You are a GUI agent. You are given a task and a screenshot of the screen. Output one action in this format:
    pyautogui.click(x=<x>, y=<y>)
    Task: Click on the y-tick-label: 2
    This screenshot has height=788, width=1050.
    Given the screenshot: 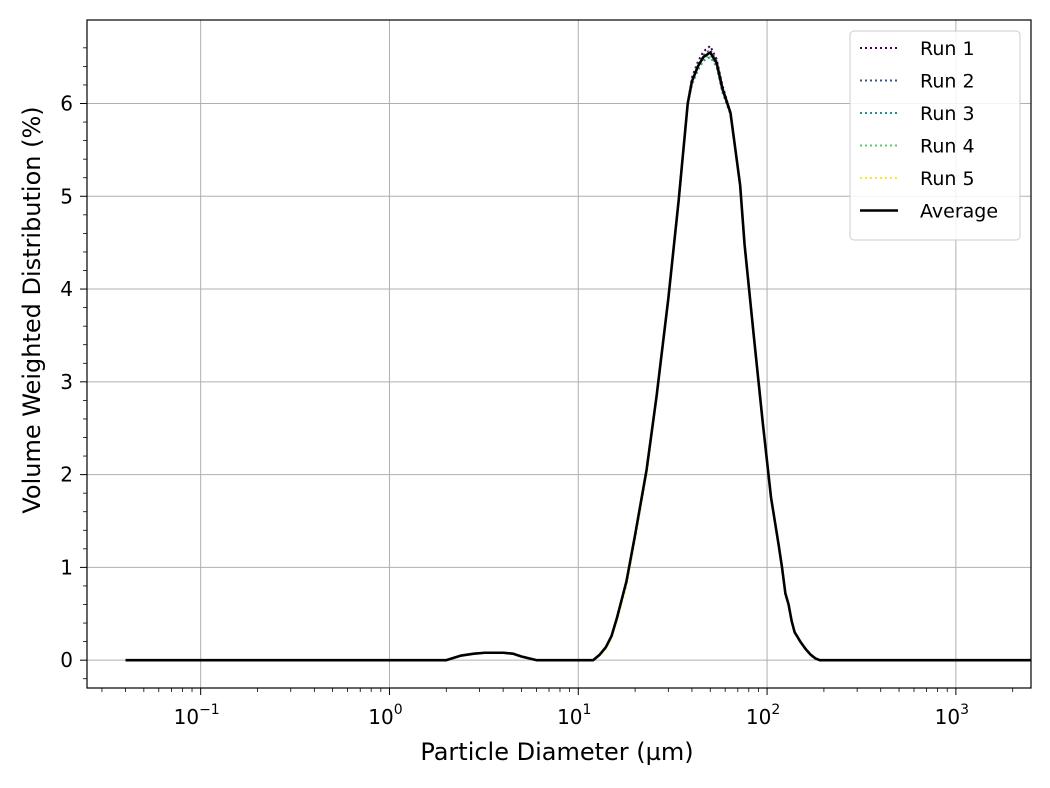 What is the action you would take?
    pyautogui.click(x=66, y=475)
    